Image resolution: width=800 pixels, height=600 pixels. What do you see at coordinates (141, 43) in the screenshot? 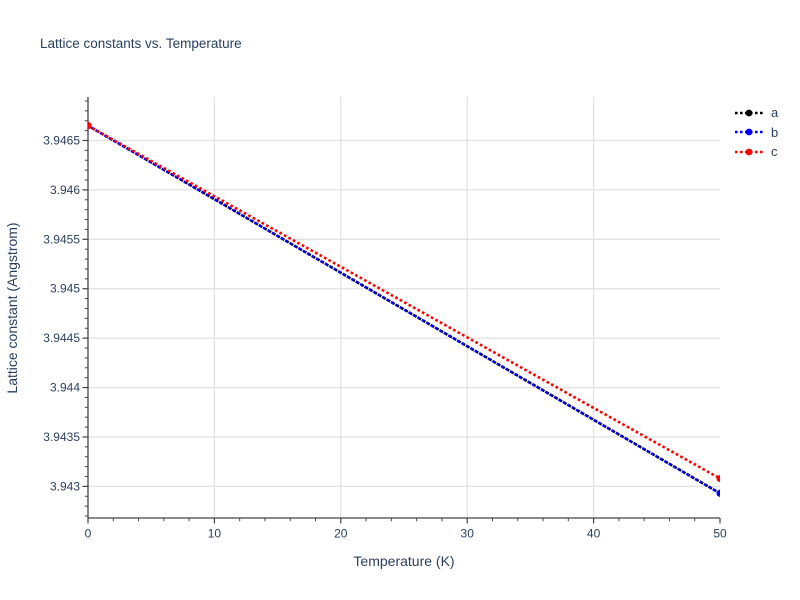
I see `chart-title: Lattice constants vs. Temperature` at bounding box center [141, 43].